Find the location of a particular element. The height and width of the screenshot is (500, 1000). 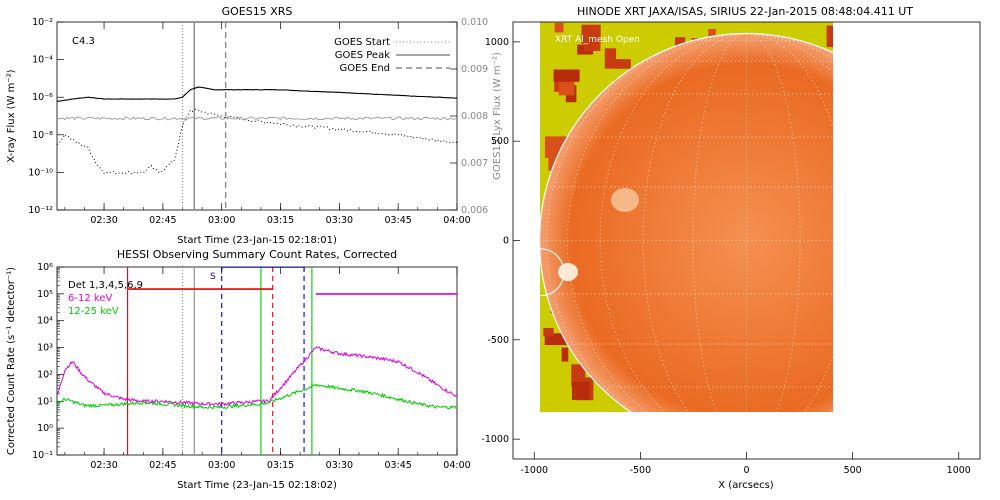

y-tick-label: 10⁰ is located at coordinates (45, 428).